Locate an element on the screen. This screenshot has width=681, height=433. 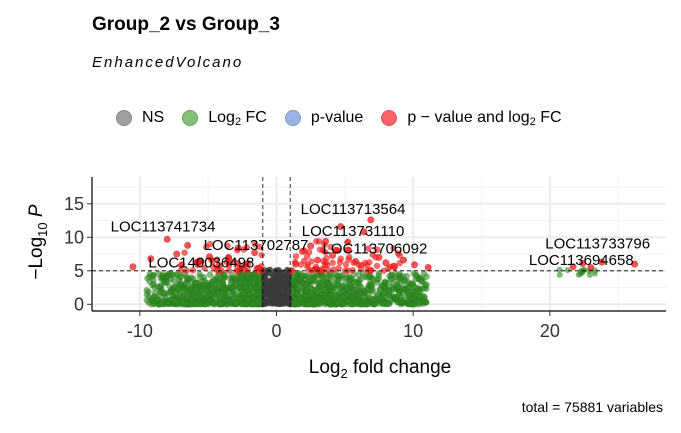
x-tick-label: 10 is located at coordinates (413, 331).